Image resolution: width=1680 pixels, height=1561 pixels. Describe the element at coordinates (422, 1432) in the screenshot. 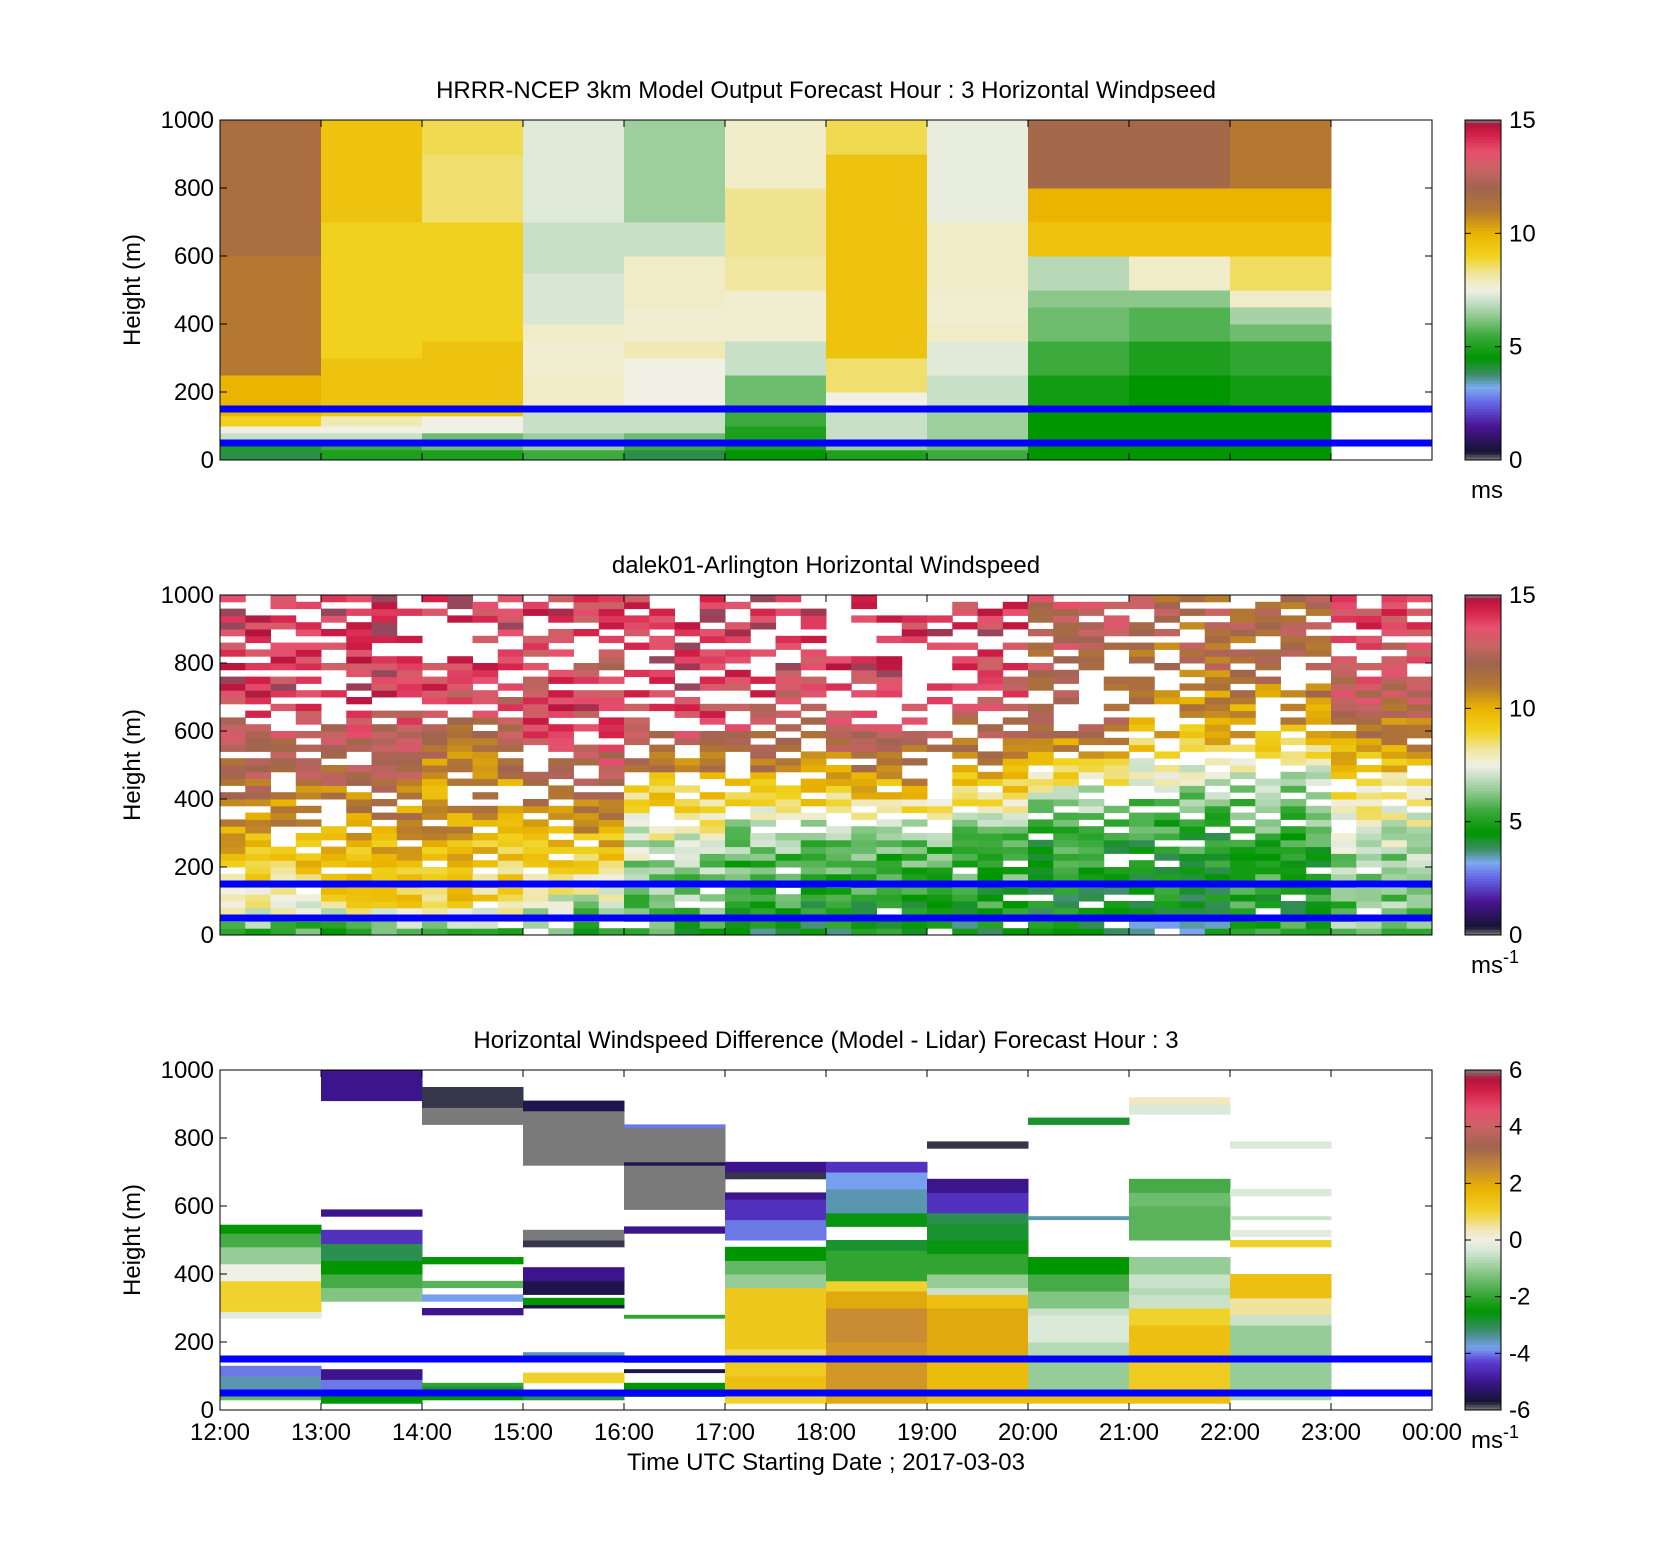

I see `x-tick-label: 14:00` at that location.